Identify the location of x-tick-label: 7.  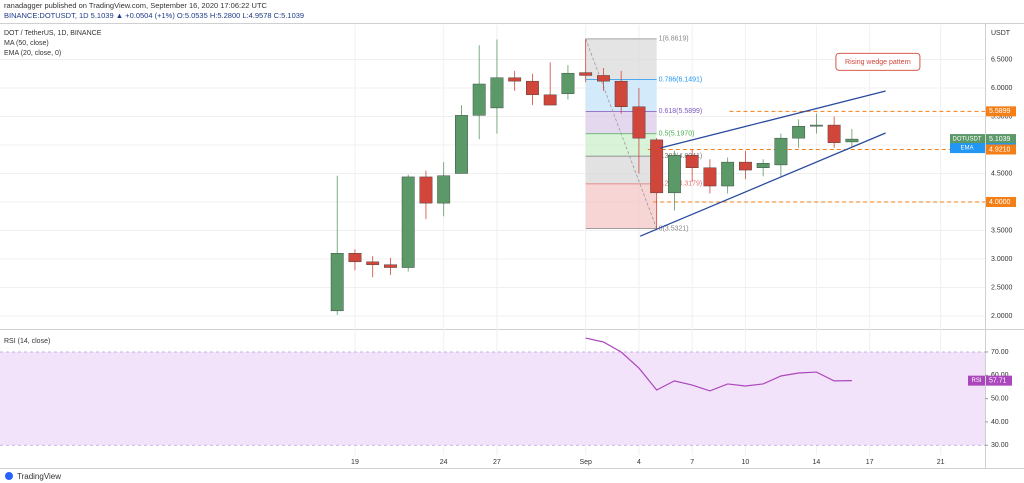
(692, 462).